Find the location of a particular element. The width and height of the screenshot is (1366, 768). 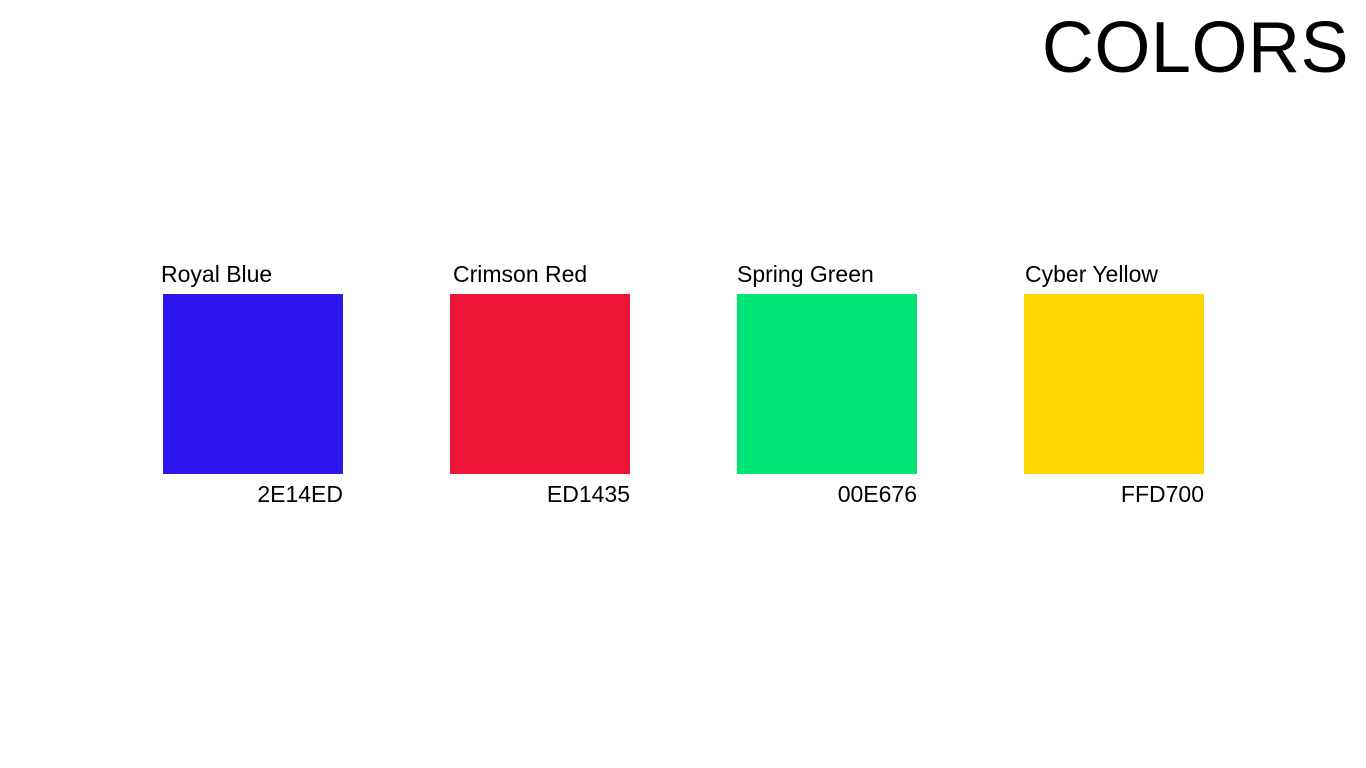

color-swatch-royal-blue: Royal Blue 2E14ED is located at coordinates (262, 388).